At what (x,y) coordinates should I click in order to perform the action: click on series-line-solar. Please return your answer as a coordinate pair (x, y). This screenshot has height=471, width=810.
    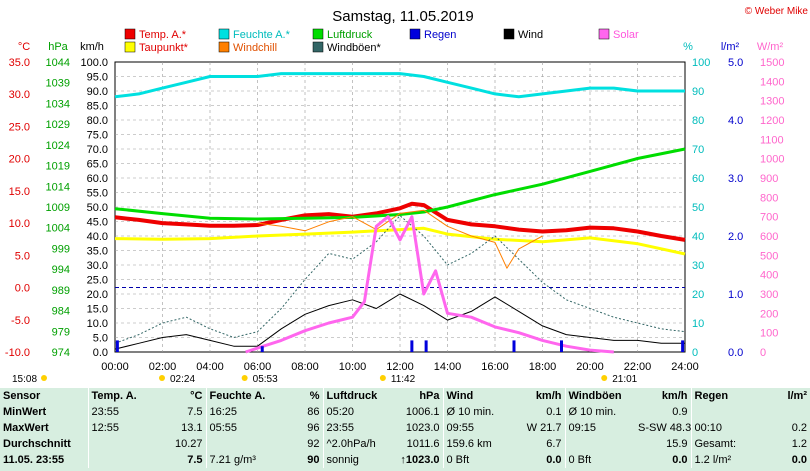
    Looking at the image, I should click on (429, 284).